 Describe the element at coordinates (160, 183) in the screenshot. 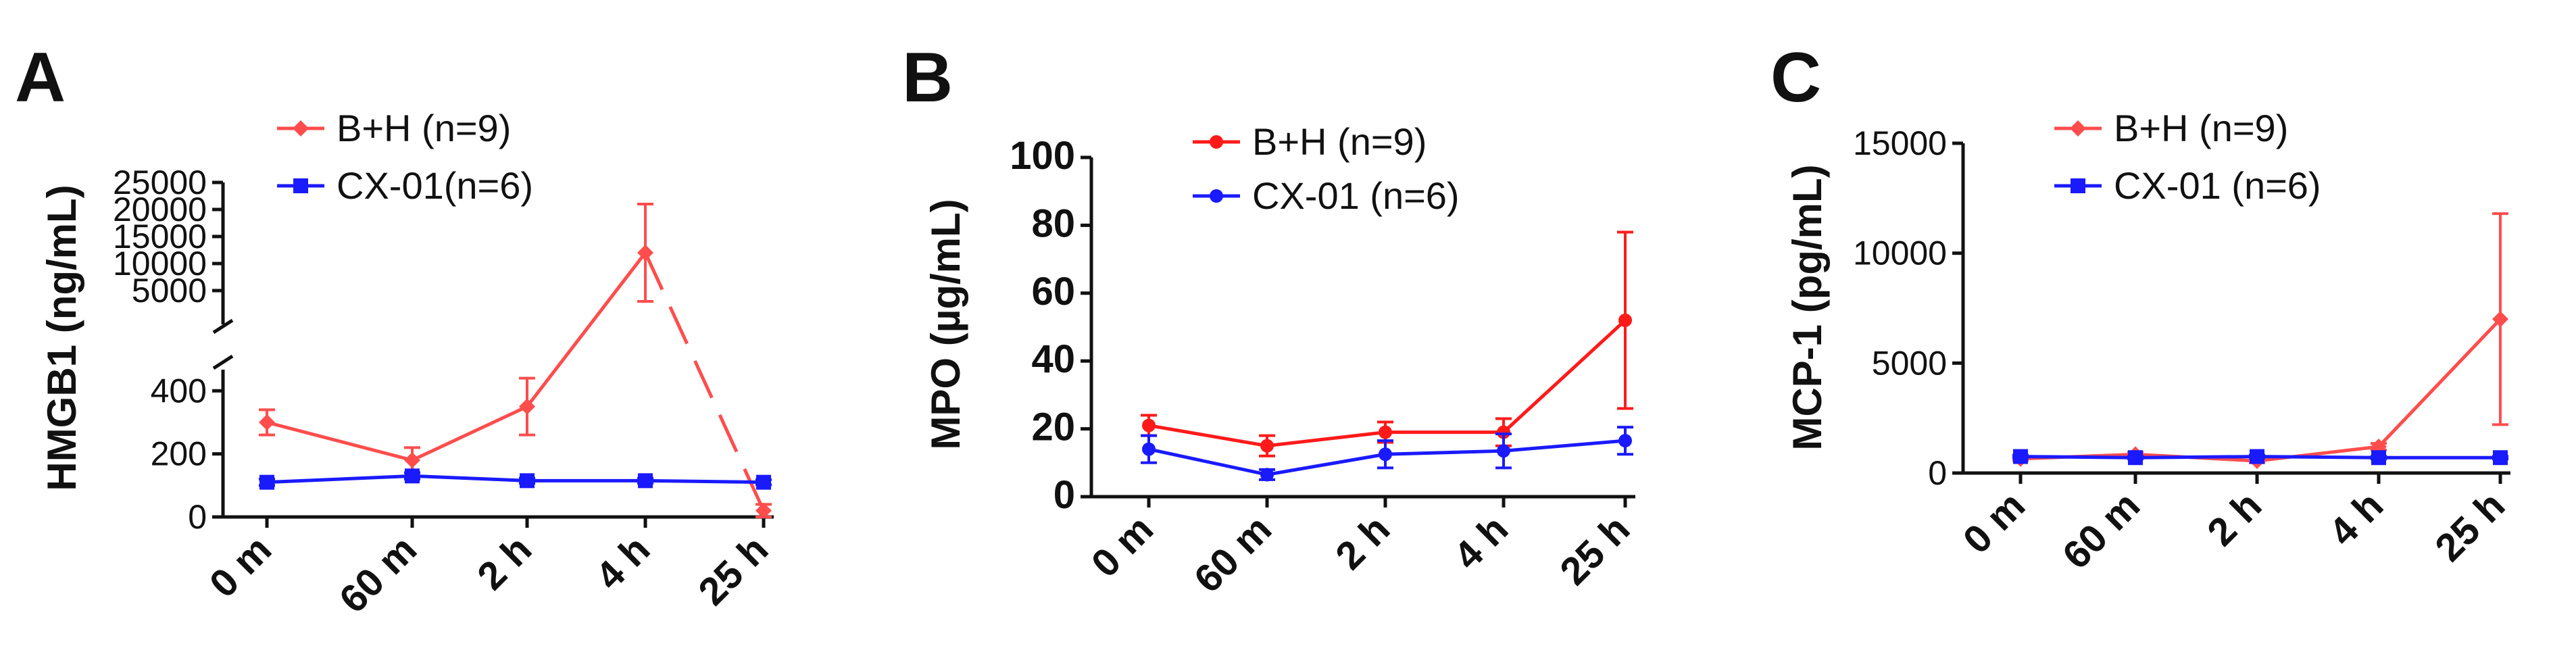

I see `y-tick-label: 25000` at that location.